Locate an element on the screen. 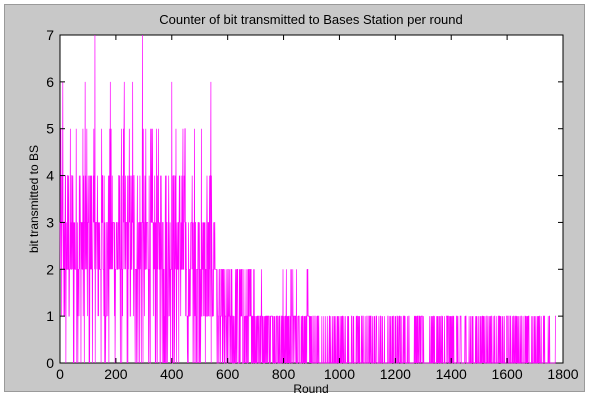  y-tick-label: 2 is located at coordinates (50, 269).